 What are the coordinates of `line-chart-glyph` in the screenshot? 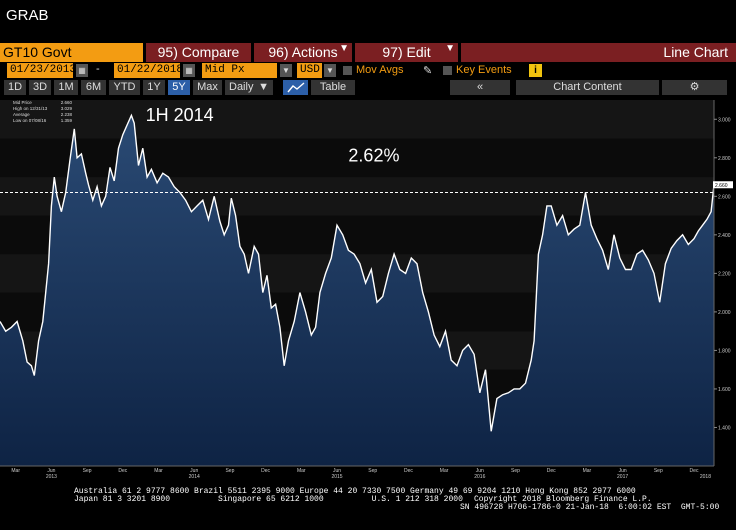 It's located at (295, 87).